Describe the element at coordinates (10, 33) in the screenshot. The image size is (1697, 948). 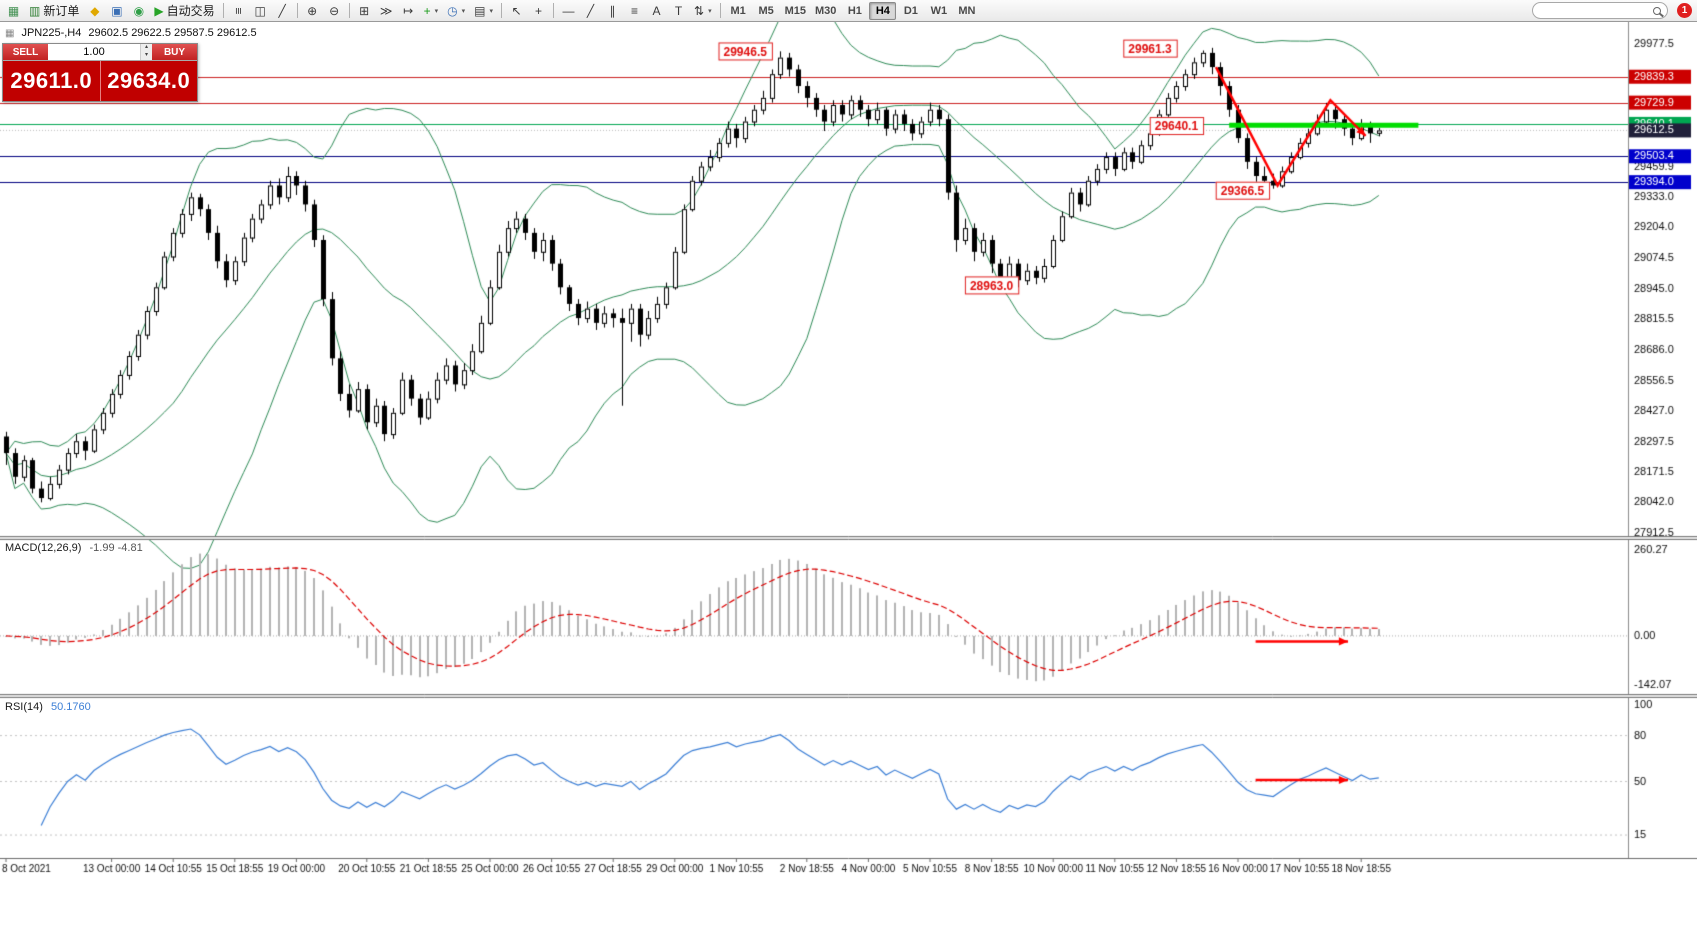
I see `chart-window-icon: ▦` at that location.